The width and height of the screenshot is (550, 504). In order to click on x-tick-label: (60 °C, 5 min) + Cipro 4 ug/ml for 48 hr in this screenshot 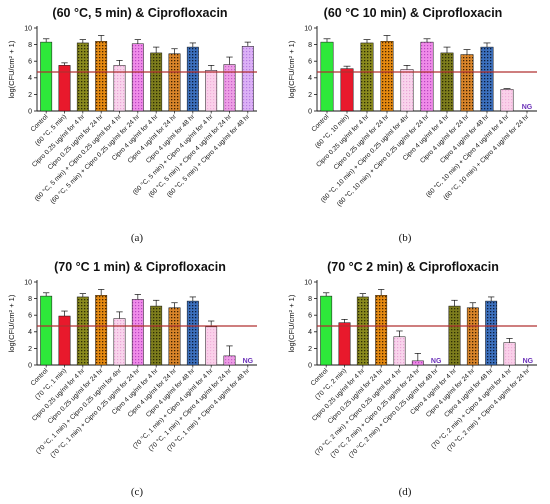, I will do `click(208, 155)`.